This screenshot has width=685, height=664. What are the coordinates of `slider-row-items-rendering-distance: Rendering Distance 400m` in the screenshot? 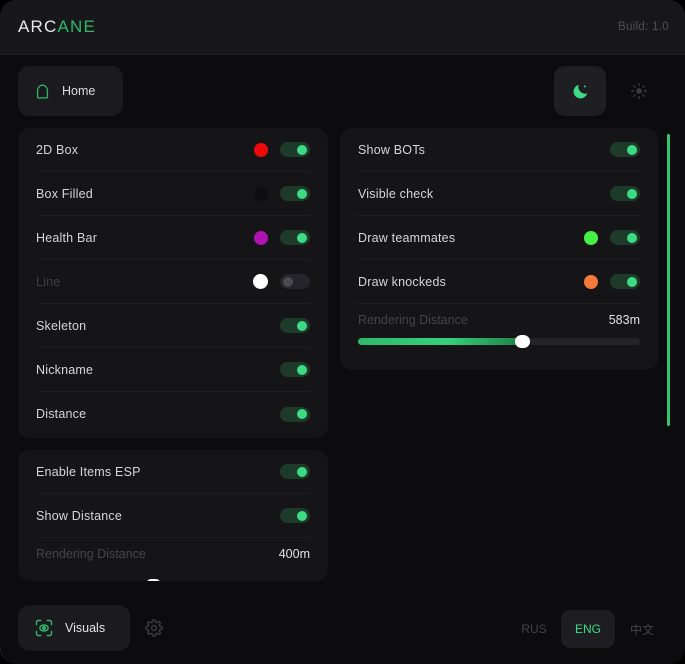 It's located at (173, 549).